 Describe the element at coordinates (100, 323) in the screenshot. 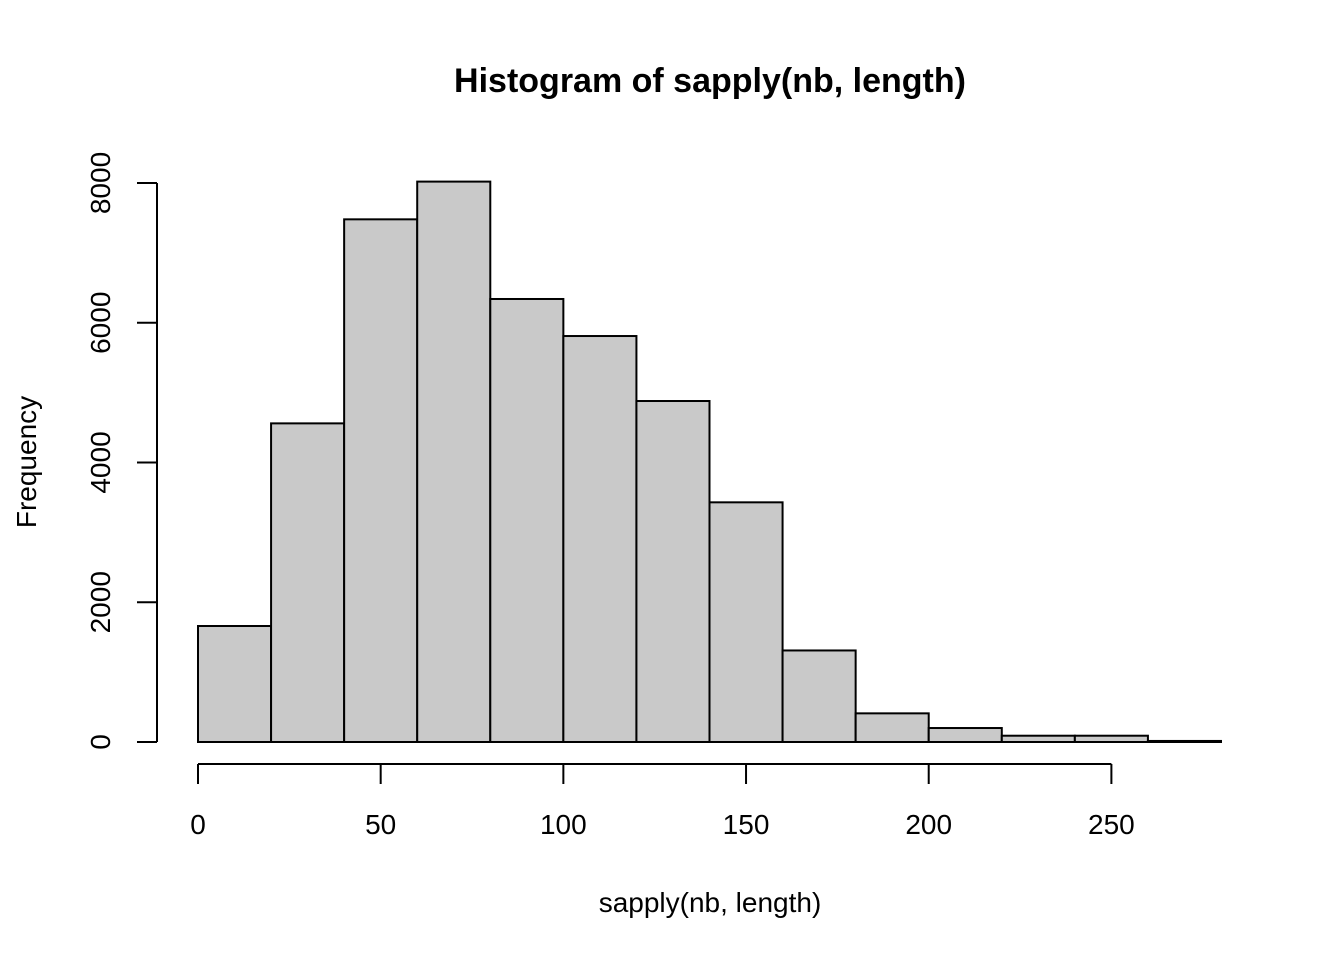

I see `y-tick-label: 6000` at that location.